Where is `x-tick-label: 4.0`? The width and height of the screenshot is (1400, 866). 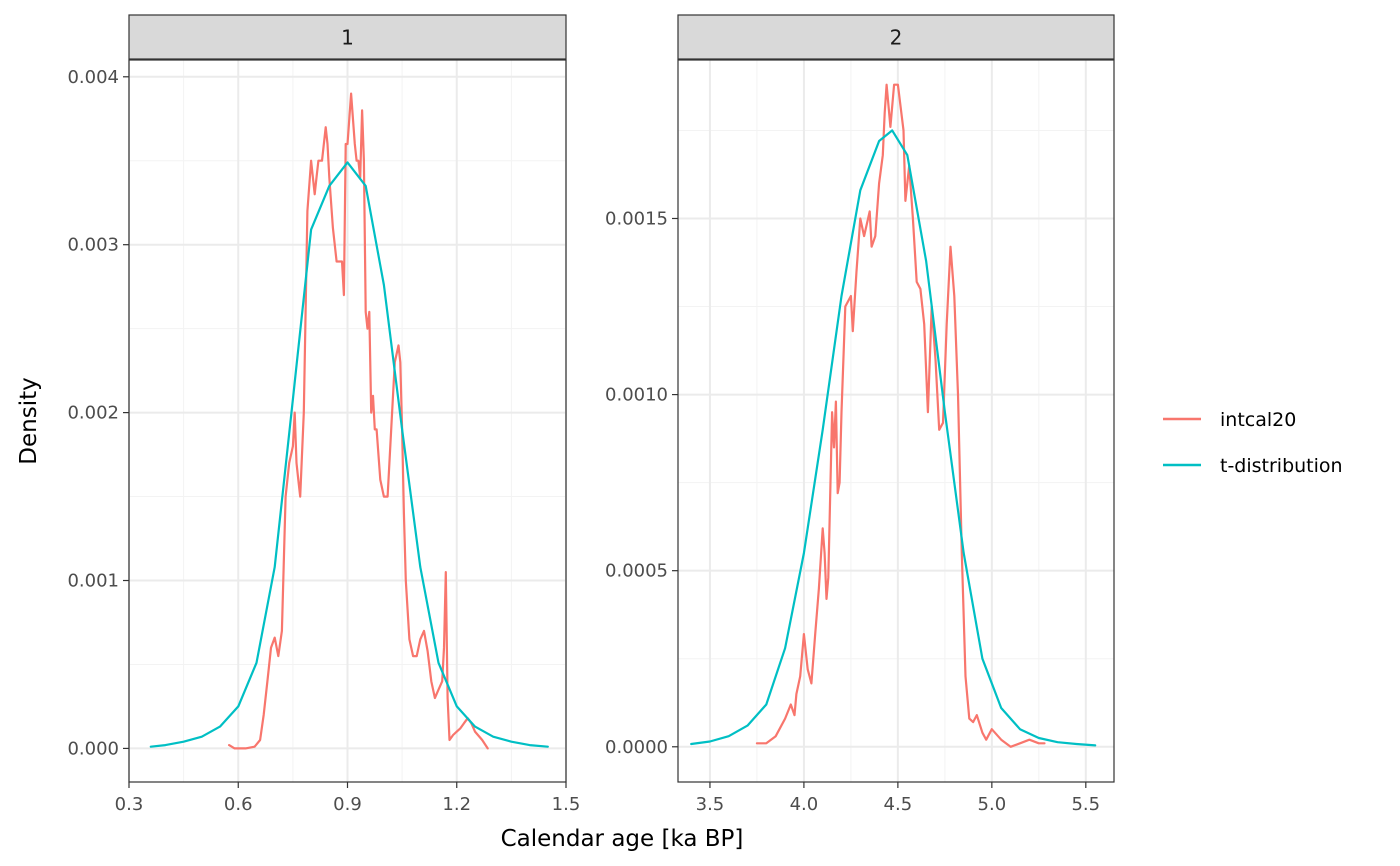 x-tick-label: 4.0 is located at coordinates (804, 804).